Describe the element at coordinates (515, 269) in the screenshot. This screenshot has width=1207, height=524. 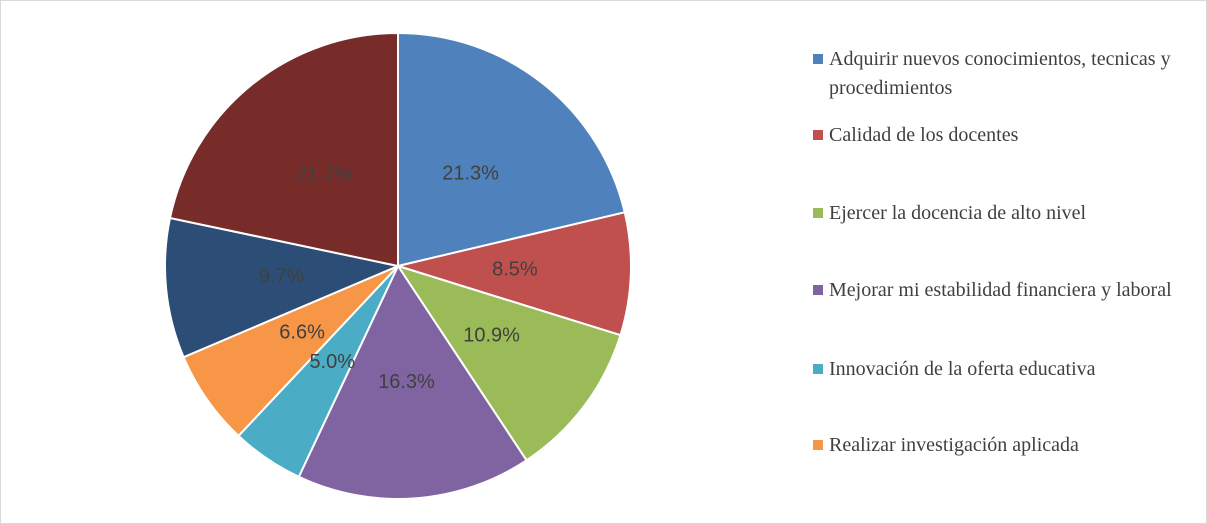
I see `data-label: 8.5%` at that location.